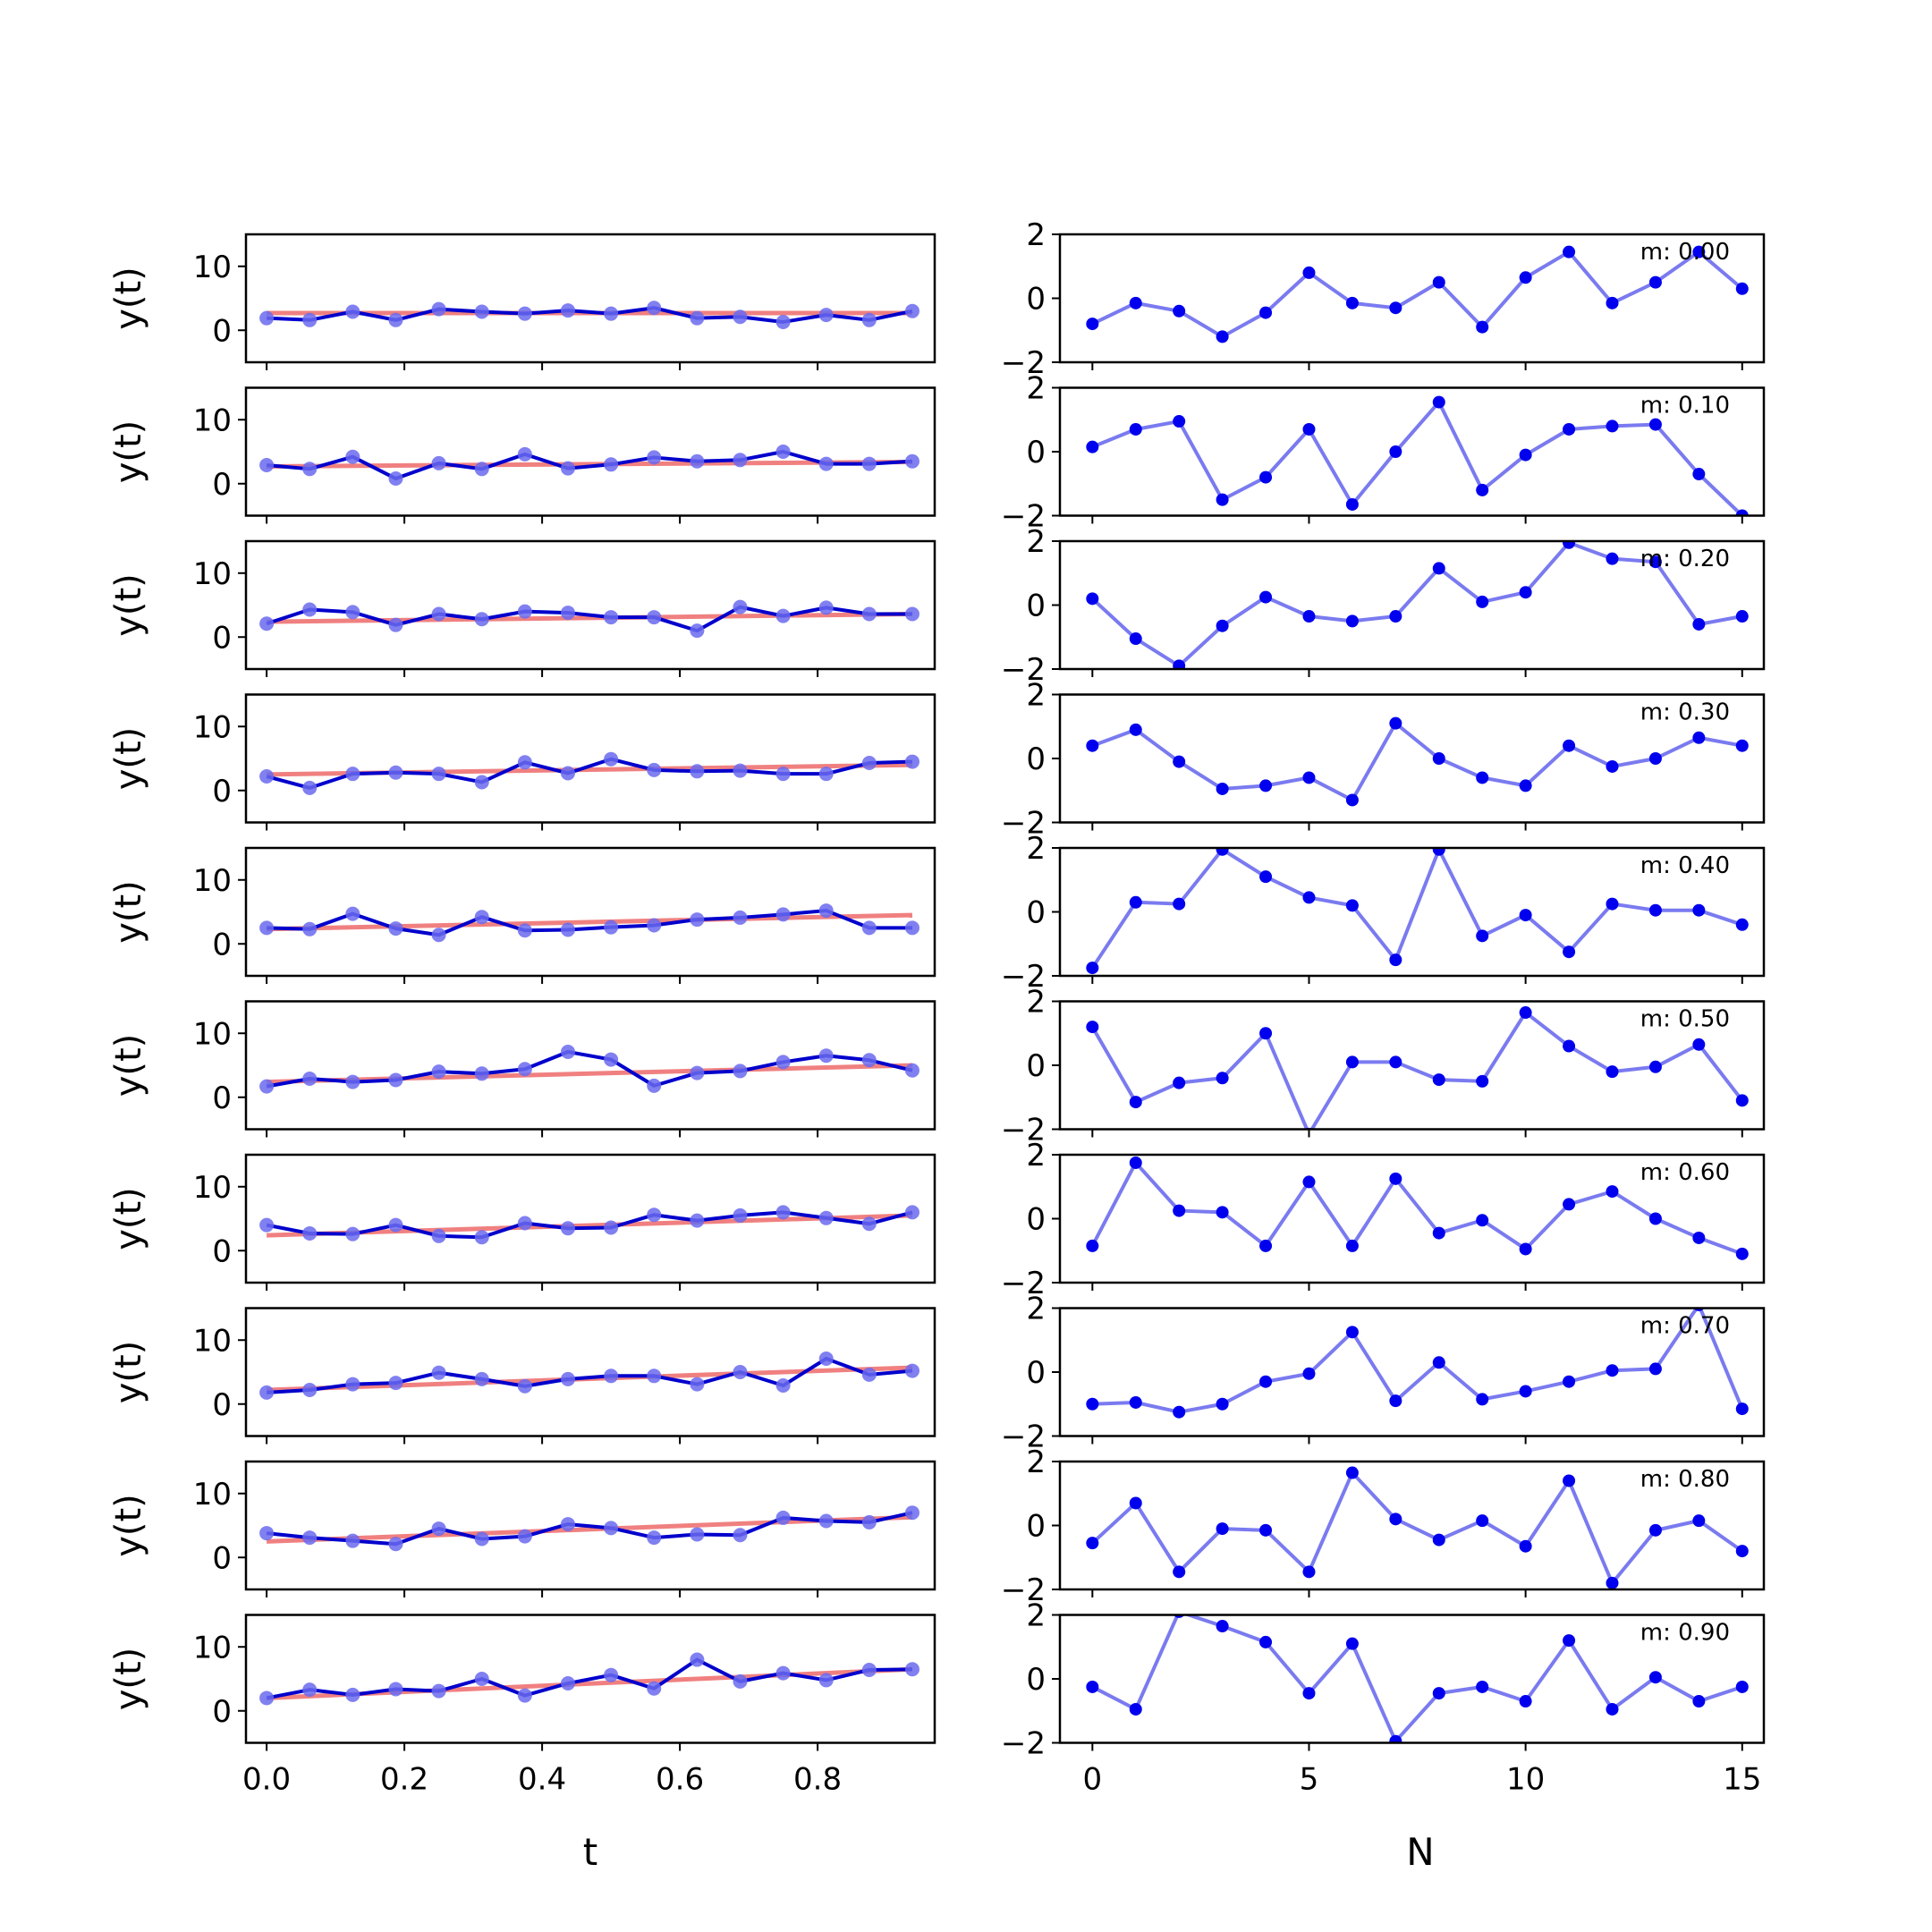  Describe the element at coordinates (937, 1698) in the screenshot. I see `subplot-row: 0 10 y(t) 0.0 0.2 0.4 0.6 0.8 m: 0.90 −2 0 2 0 5 10 15` at that location.